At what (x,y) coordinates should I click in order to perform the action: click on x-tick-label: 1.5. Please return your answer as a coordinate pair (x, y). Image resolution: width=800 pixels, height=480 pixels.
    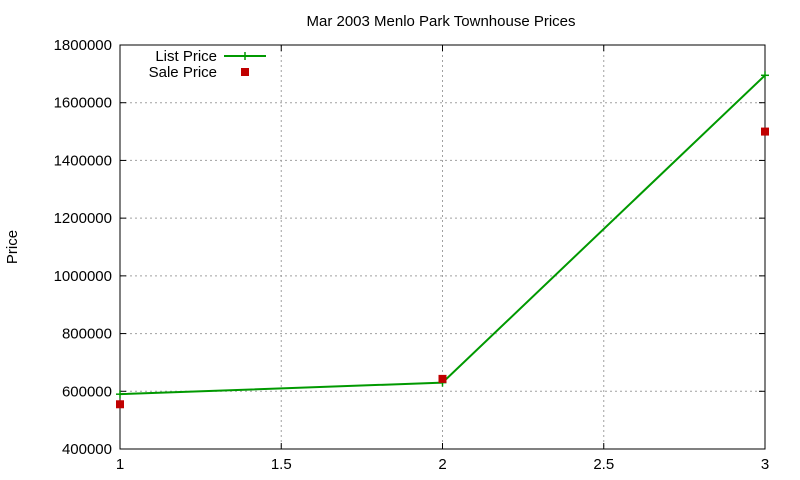
    Looking at the image, I should click on (281, 464).